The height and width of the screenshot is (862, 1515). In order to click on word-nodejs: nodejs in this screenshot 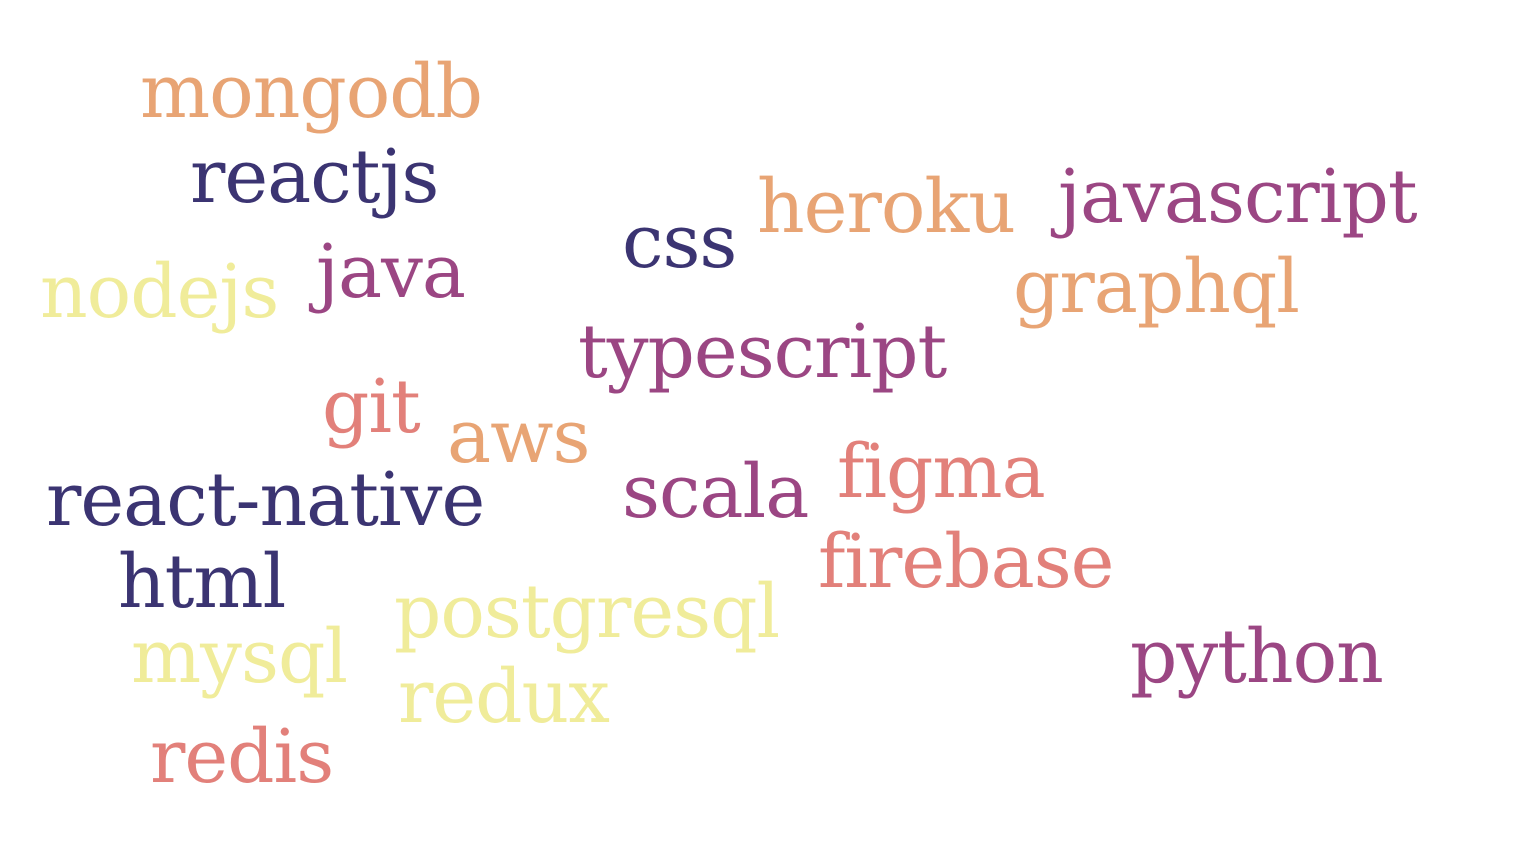, I will do `click(159, 292)`.